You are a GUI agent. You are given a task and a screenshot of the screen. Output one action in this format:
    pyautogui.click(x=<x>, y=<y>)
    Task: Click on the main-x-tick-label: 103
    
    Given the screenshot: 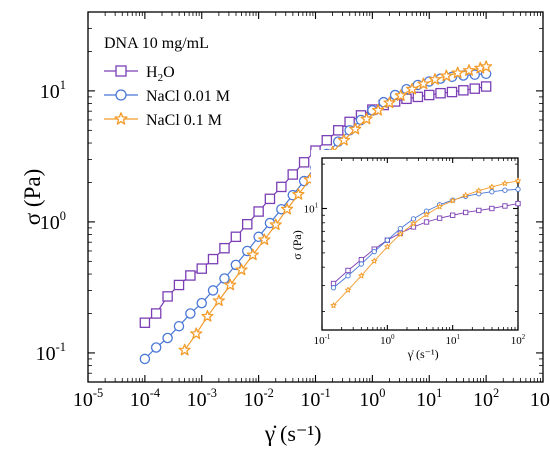 What is the action you would take?
    pyautogui.click(x=540, y=398)
    